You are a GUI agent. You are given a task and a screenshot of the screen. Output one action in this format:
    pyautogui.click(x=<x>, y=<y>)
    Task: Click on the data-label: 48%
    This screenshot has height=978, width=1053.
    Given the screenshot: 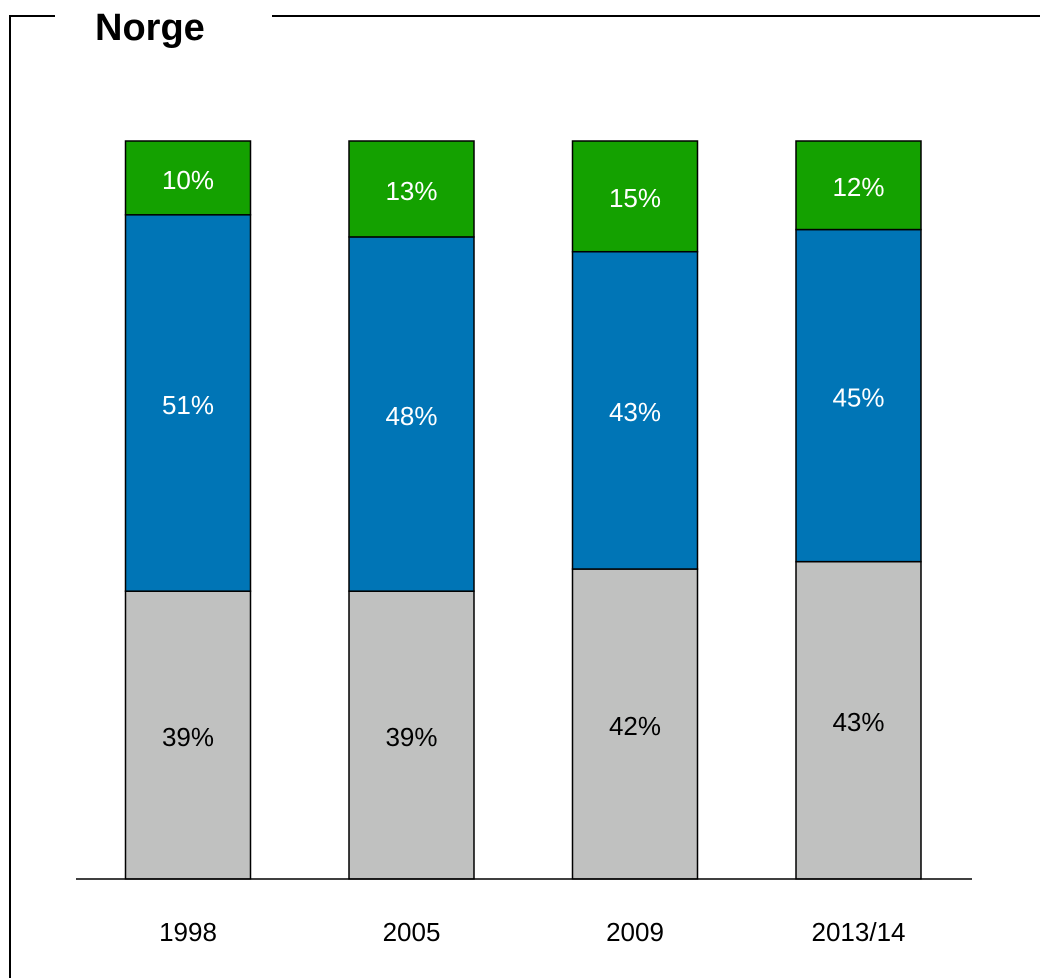 What is the action you would take?
    pyautogui.click(x=411, y=416)
    